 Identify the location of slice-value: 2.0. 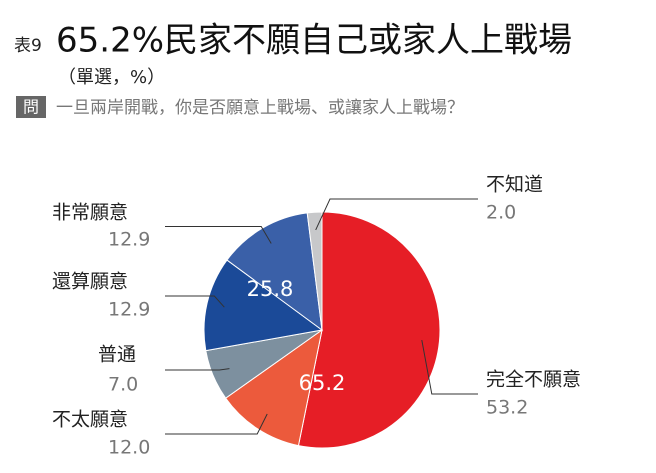
(501, 213).